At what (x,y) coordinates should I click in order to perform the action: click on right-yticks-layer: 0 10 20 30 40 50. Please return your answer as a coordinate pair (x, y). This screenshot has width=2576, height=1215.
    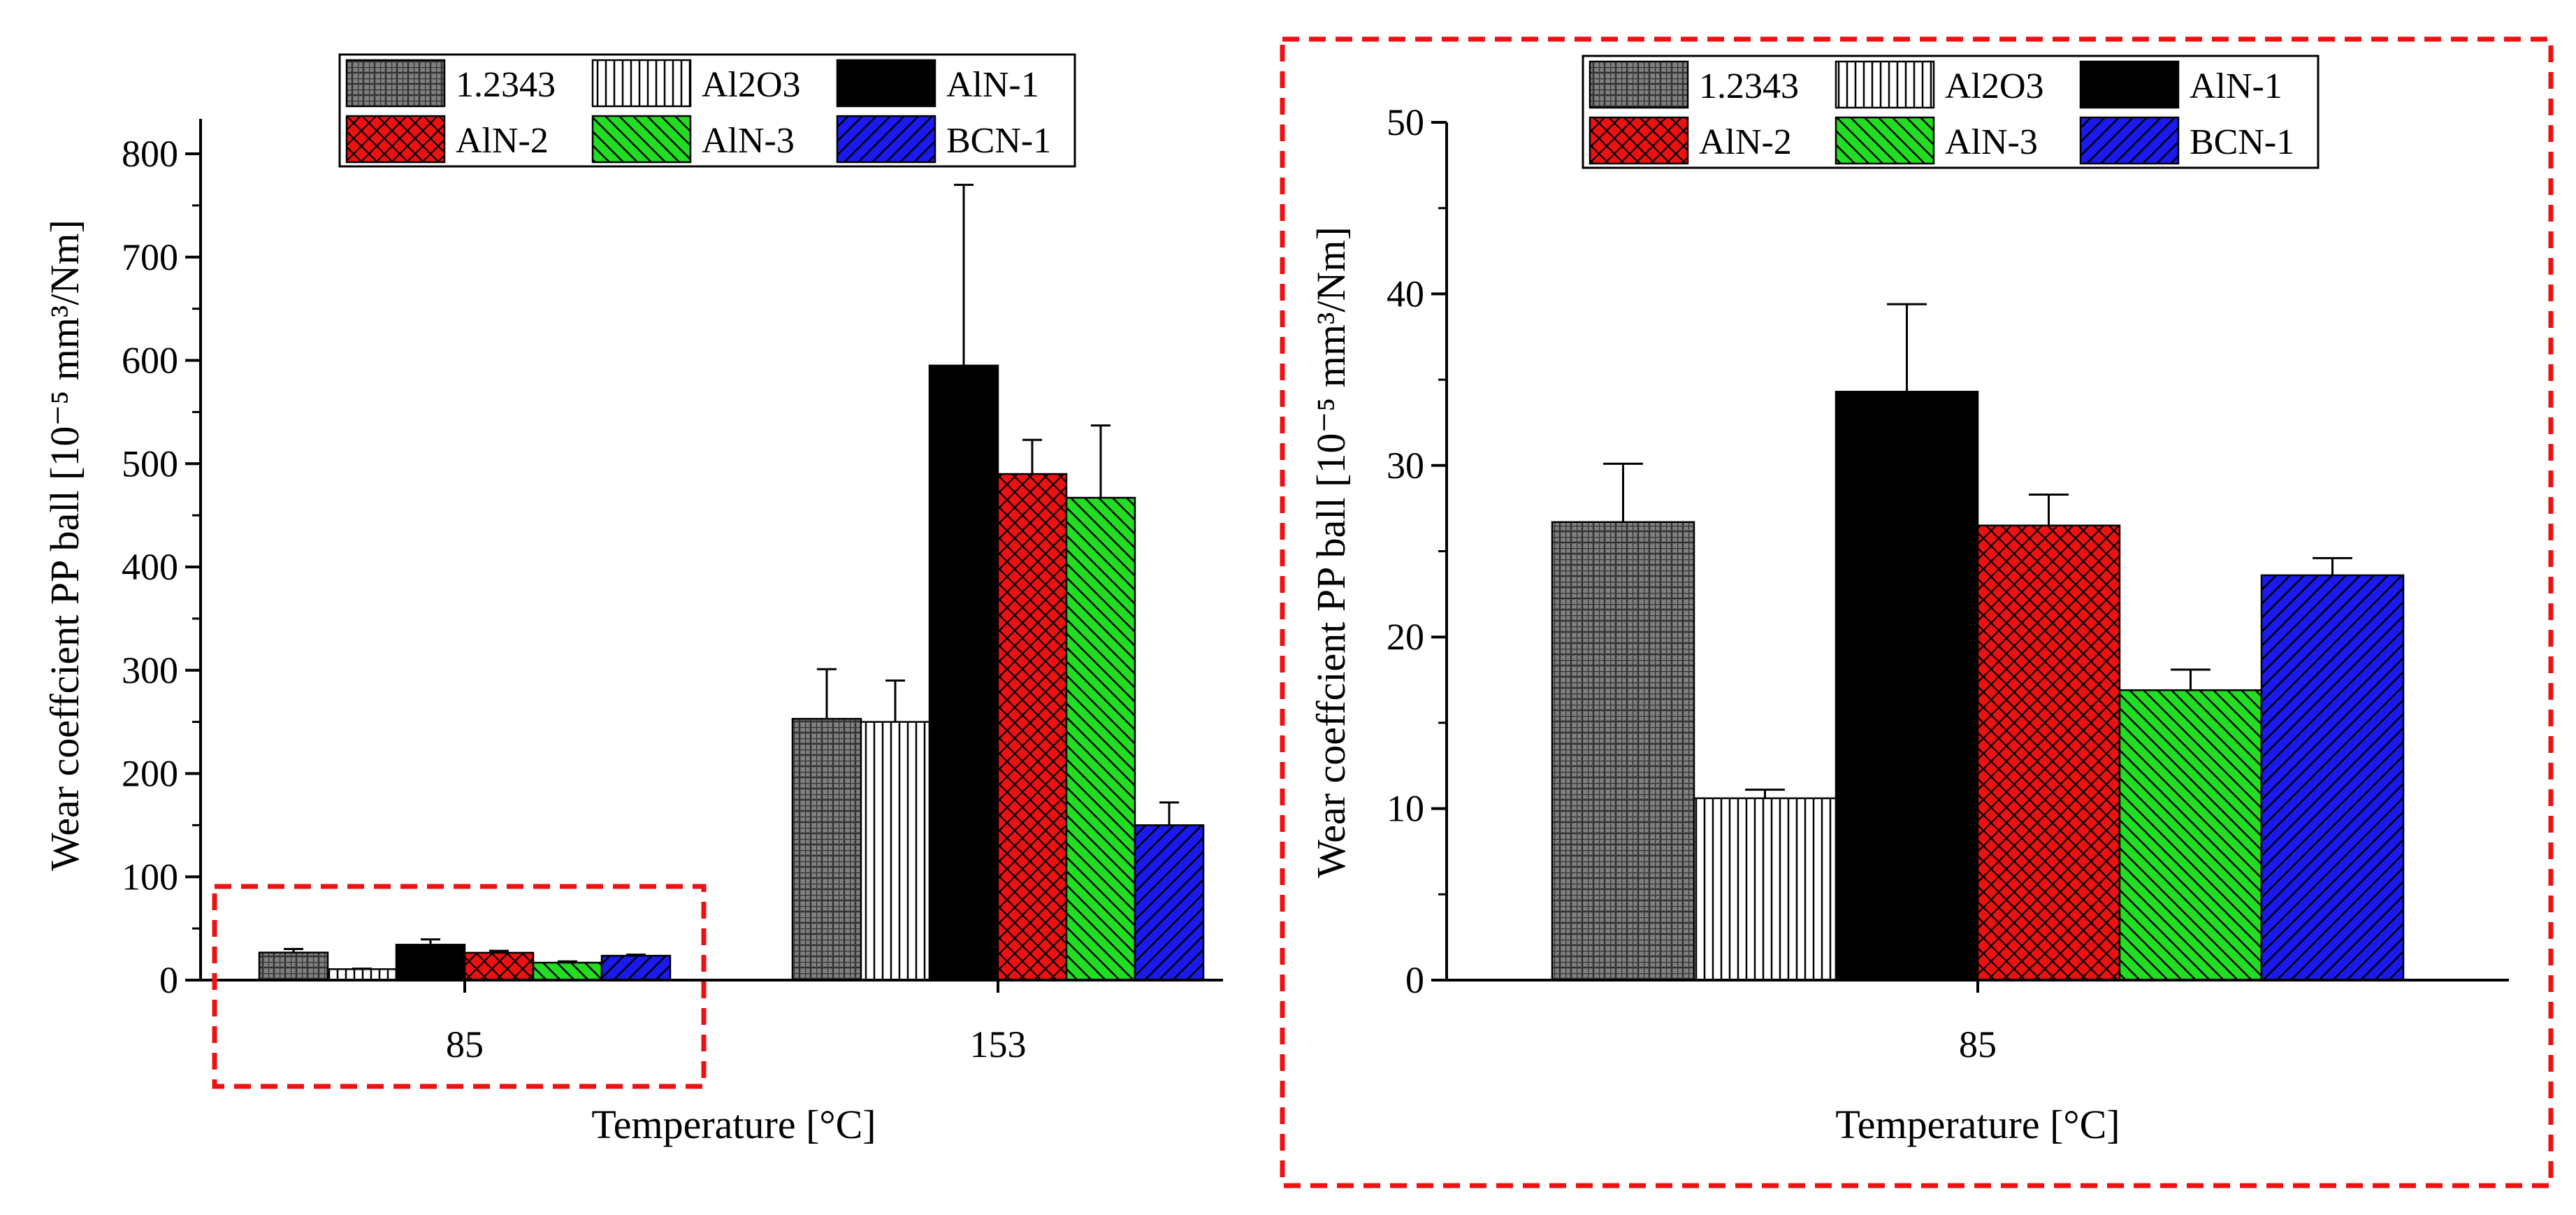
    Looking at the image, I should click on (1417, 551).